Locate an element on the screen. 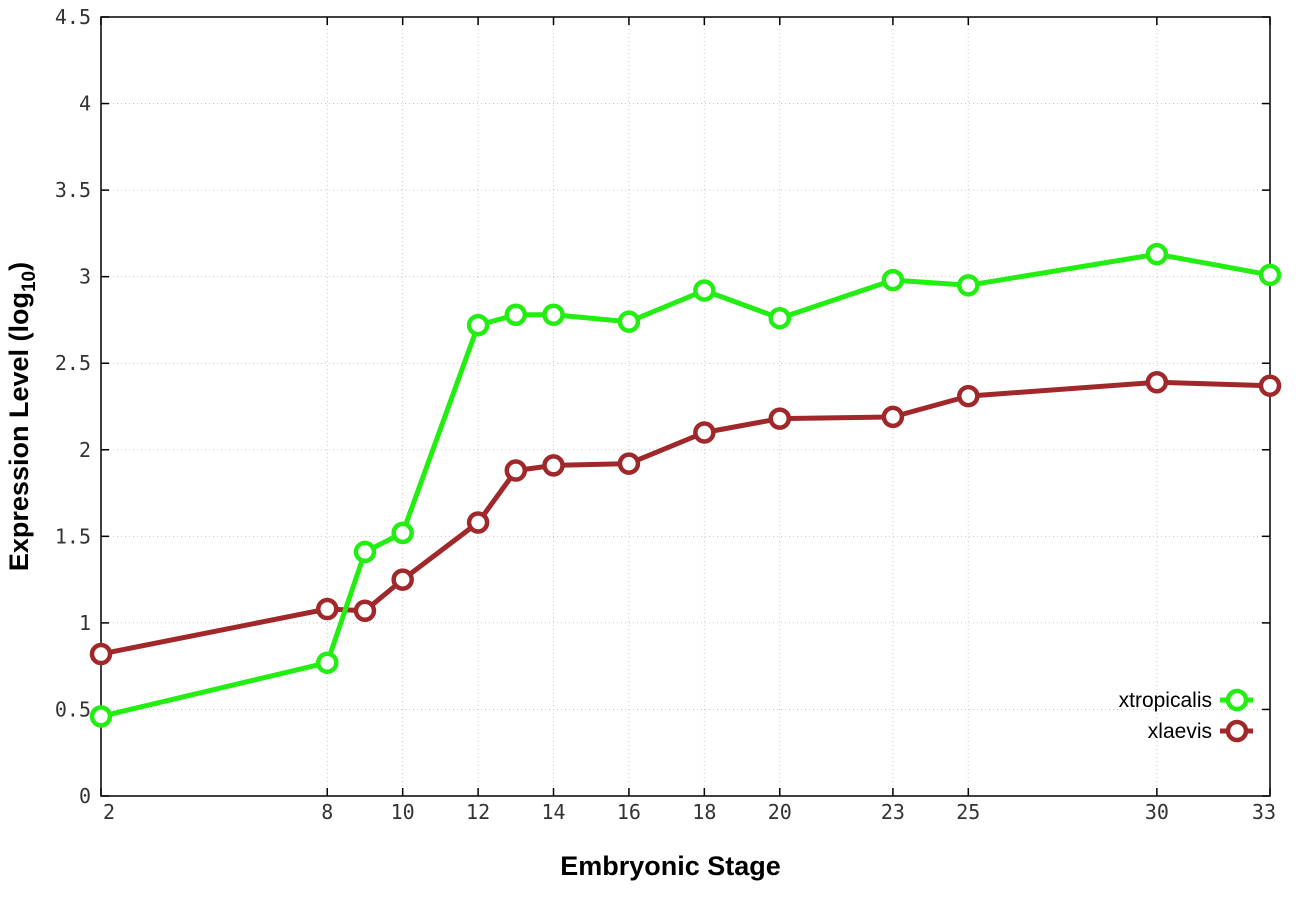 This screenshot has width=1296, height=907. y-tick-label: 1 is located at coordinates (85, 623).